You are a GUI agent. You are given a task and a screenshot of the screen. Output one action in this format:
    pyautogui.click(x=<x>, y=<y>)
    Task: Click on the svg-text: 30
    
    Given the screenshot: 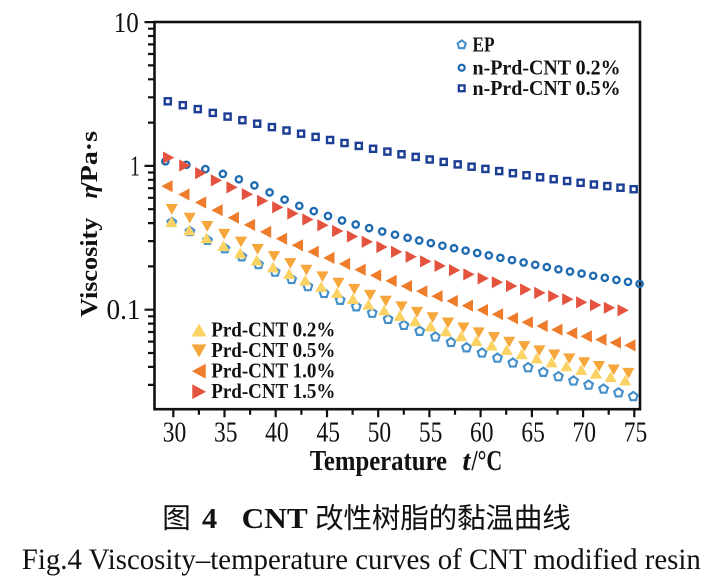 What is the action you would take?
    pyautogui.click(x=175, y=433)
    